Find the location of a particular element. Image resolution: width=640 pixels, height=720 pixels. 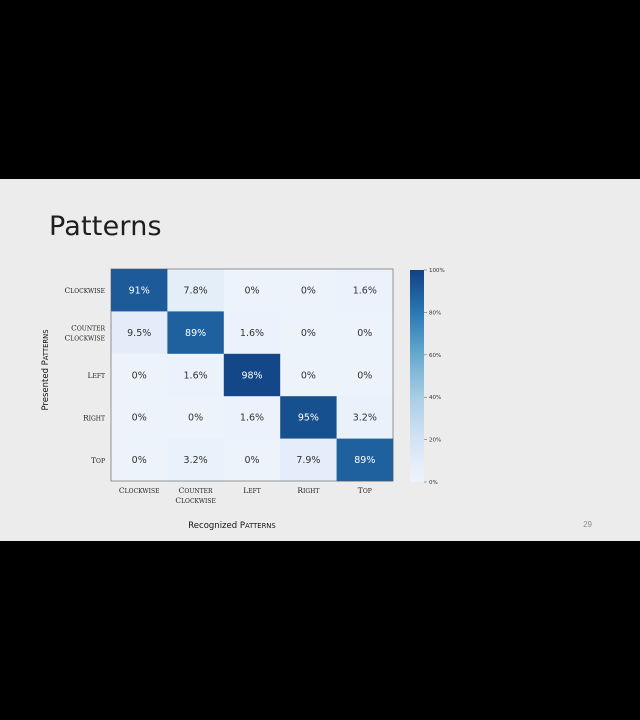

cell-value-label: 91% is located at coordinates (139, 291).